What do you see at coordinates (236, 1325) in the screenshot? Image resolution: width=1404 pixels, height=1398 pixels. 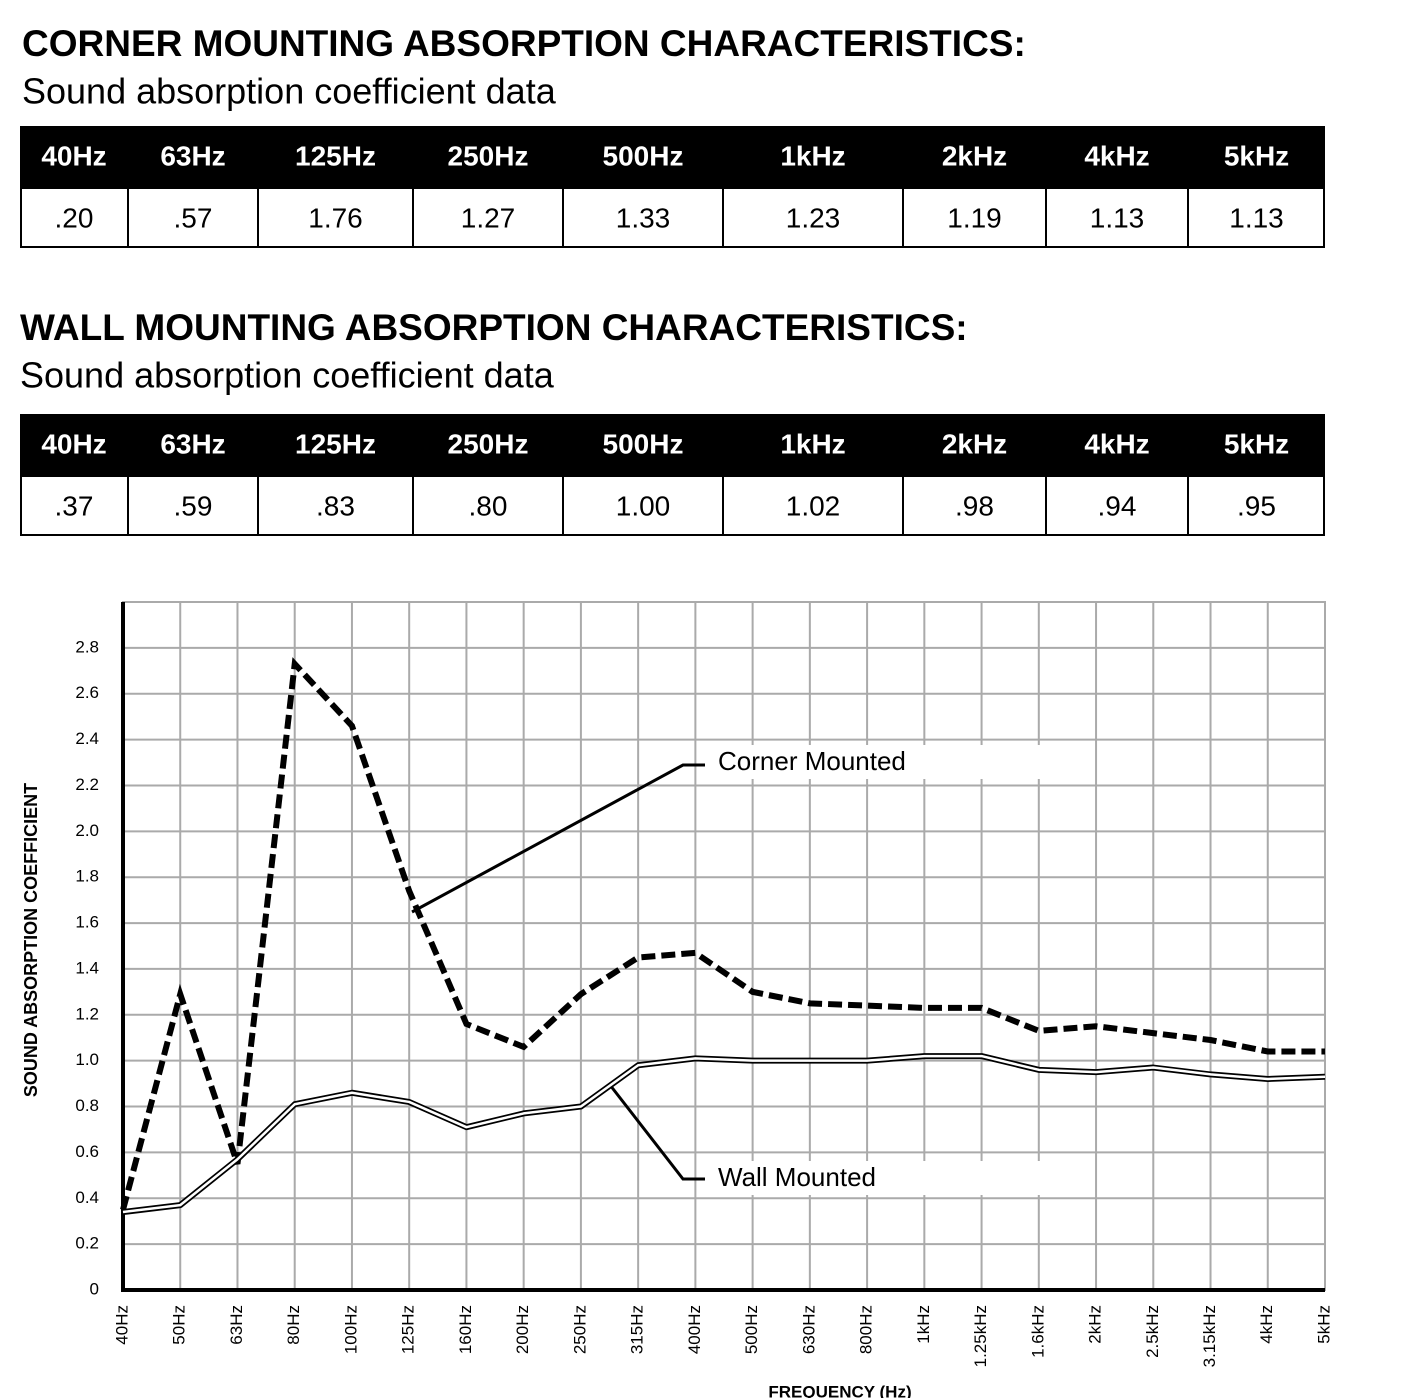 I see `x-tick-label: 63Hz` at bounding box center [236, 1325].